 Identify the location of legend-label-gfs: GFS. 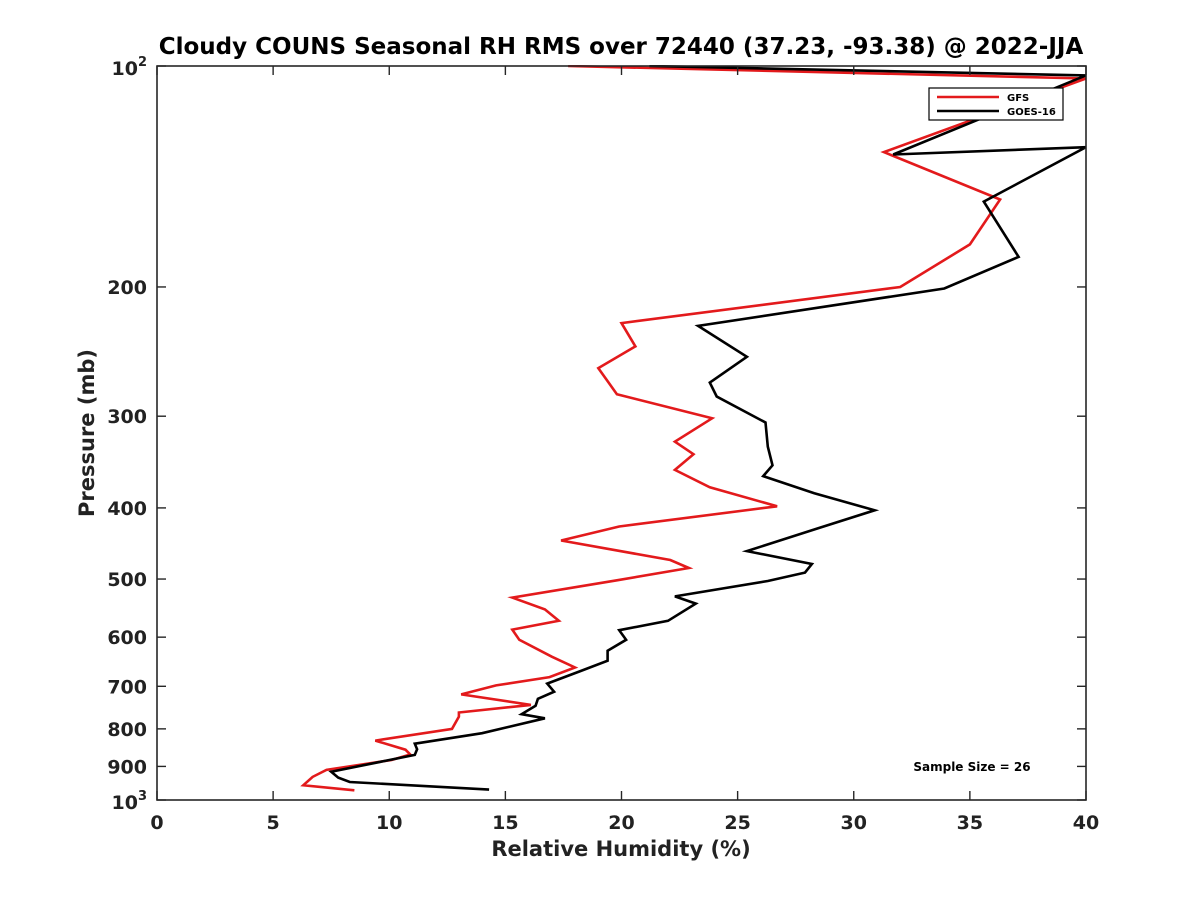
(1018, 98).